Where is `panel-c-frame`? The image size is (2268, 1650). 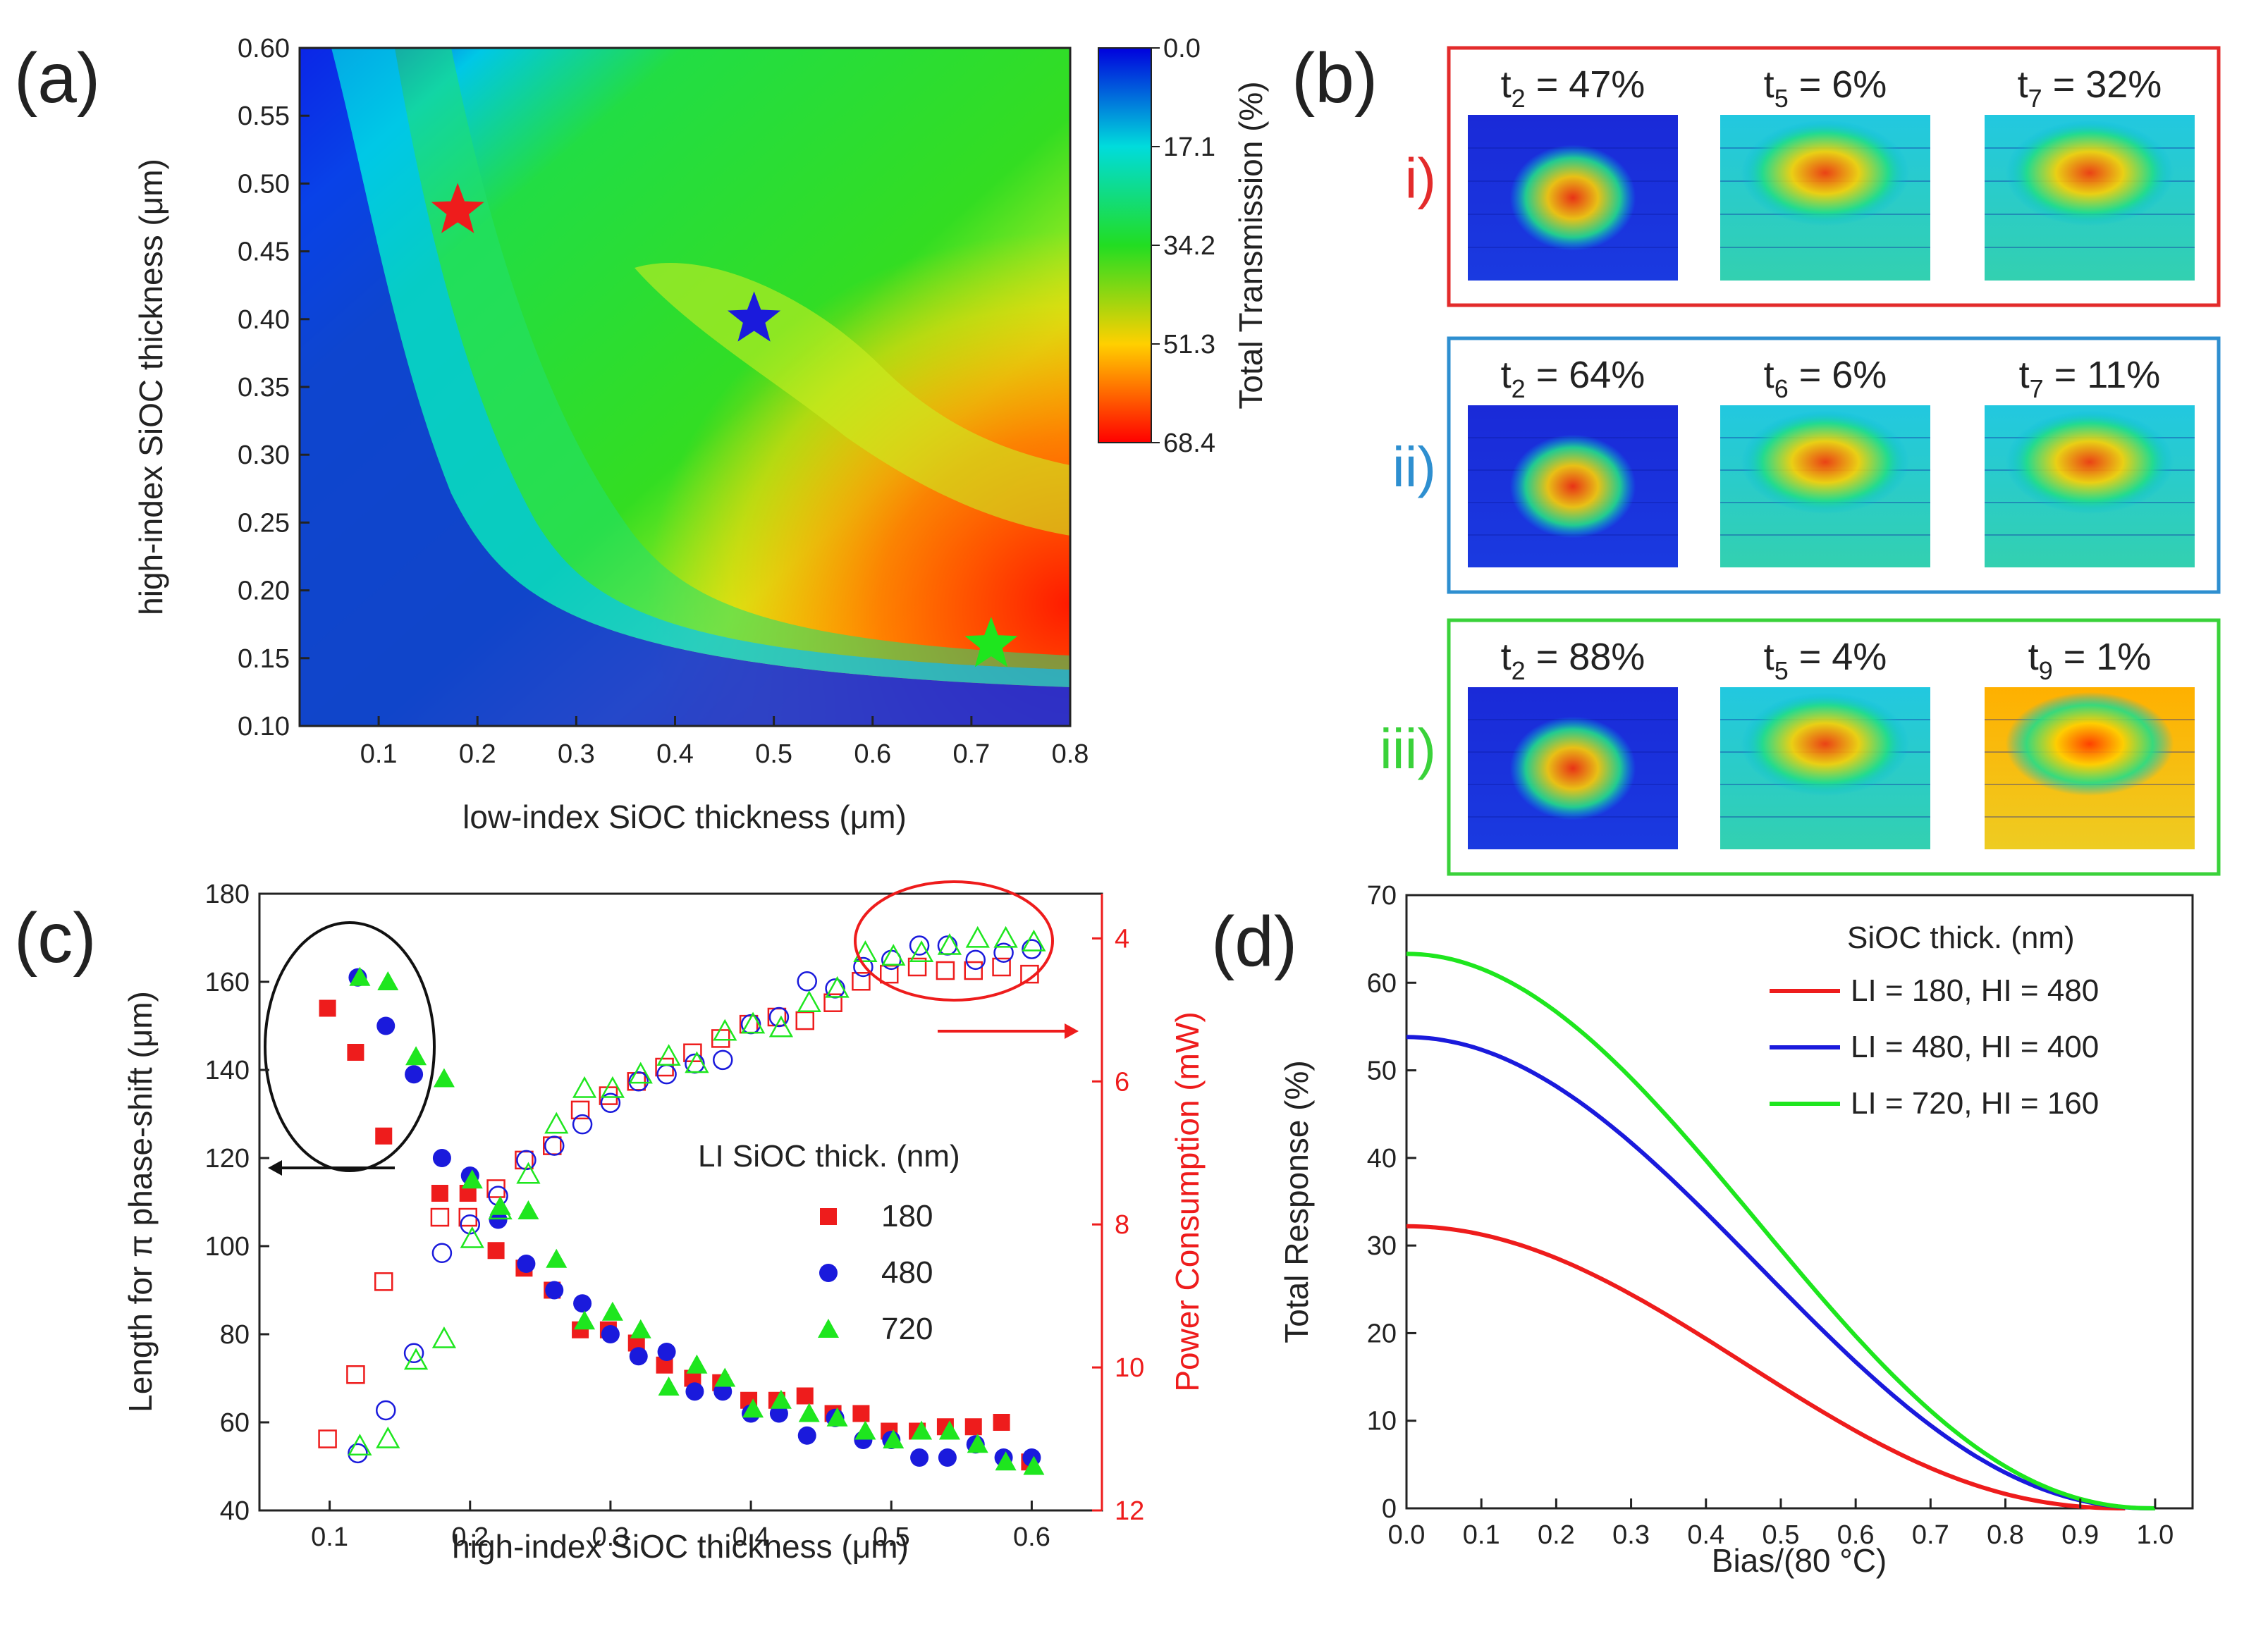
panel-c-frame is located at coordinates (680, 1202).